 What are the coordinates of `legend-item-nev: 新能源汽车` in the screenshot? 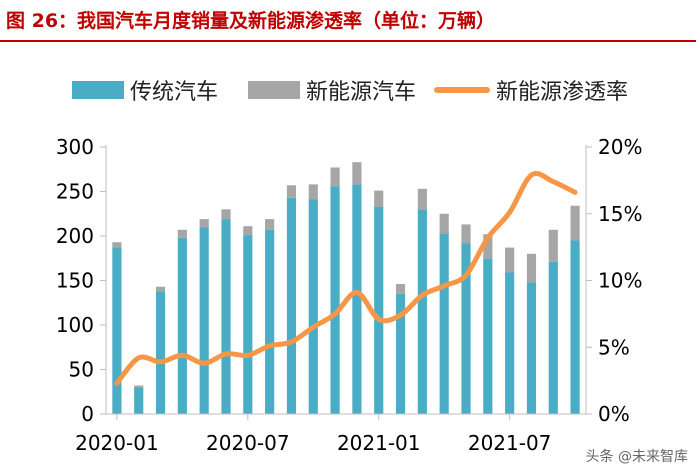 It's located at (332, 90).